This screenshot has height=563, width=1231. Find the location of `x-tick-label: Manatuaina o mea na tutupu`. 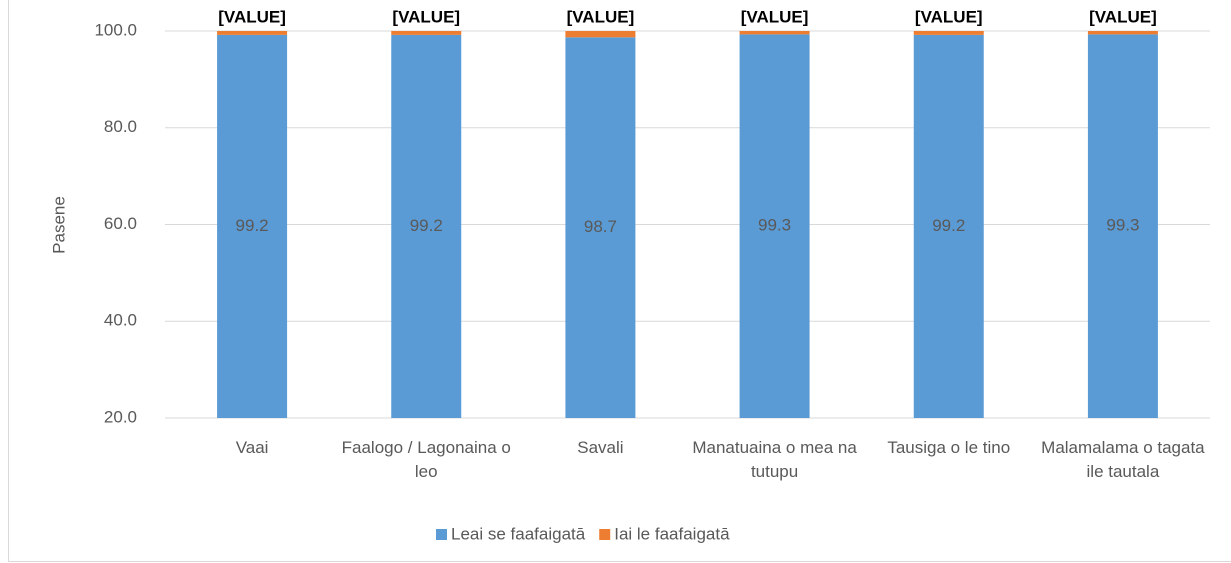

x-tick-label: Manatuaina o mea na tutupu is located at coordinates (774, 459).